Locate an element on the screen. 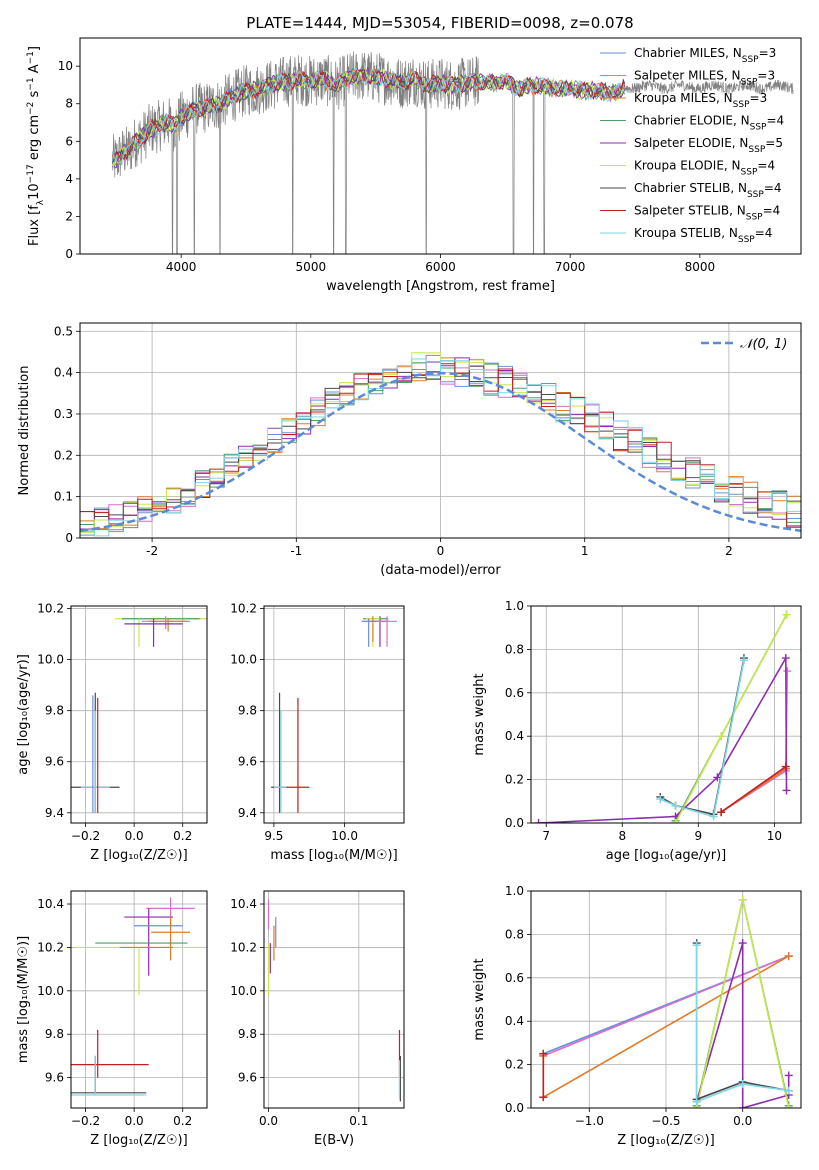 This screenshot has width=819, height=1170. legend-label: 𝒩(0, 1) is located at coordinates (763, 344).